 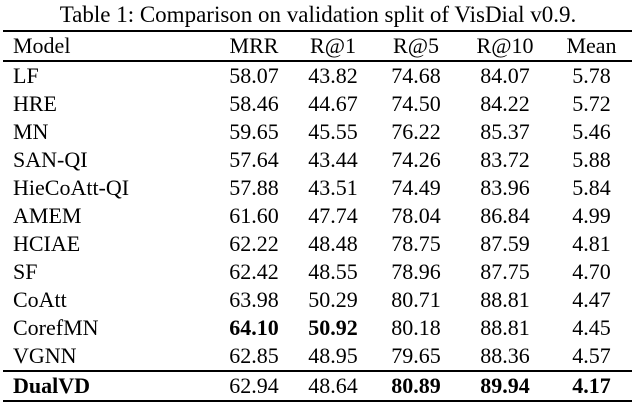 What do you see at coordinates (591, 327) in the screenshot?
I see `metric-value-cell: 4.45` at bounding box center [591, 327].